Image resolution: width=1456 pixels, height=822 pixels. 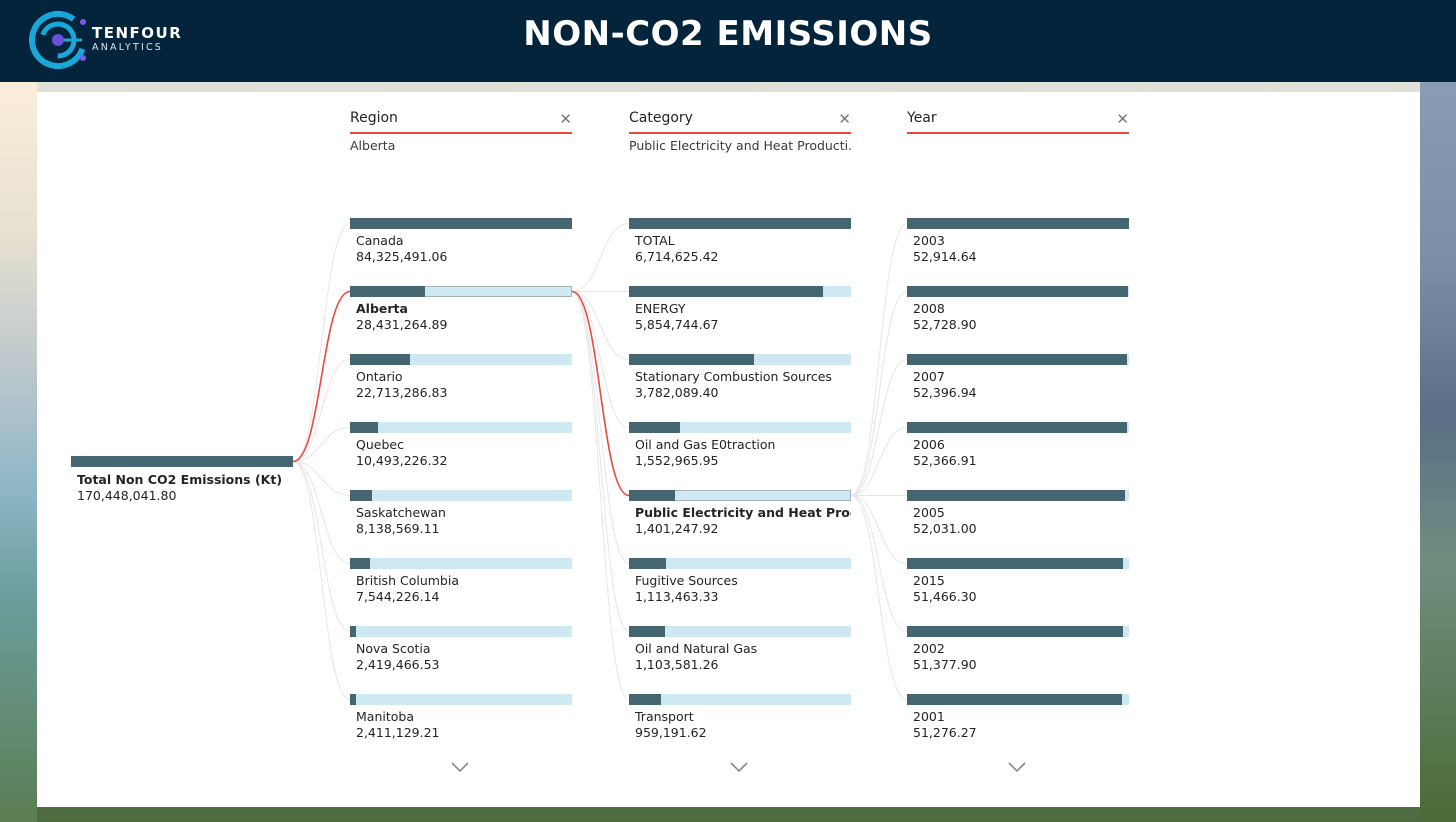 What do you see at coordinates (677, 664) in the screenshot?
I see `node-value: 1,103,581.26` at bounding box center [677, 664].